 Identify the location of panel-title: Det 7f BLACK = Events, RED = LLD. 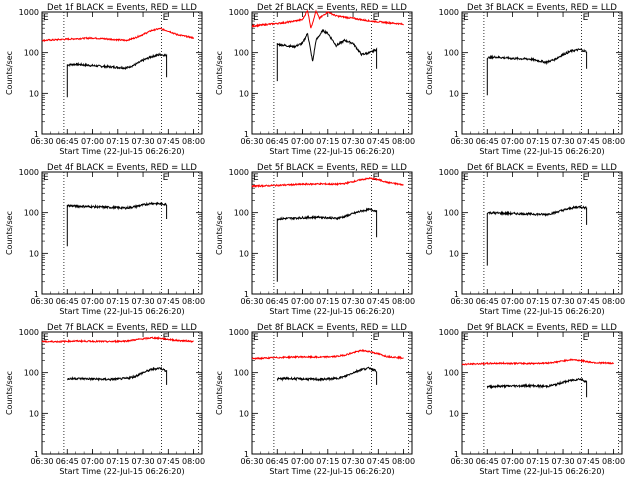
(122, 328).